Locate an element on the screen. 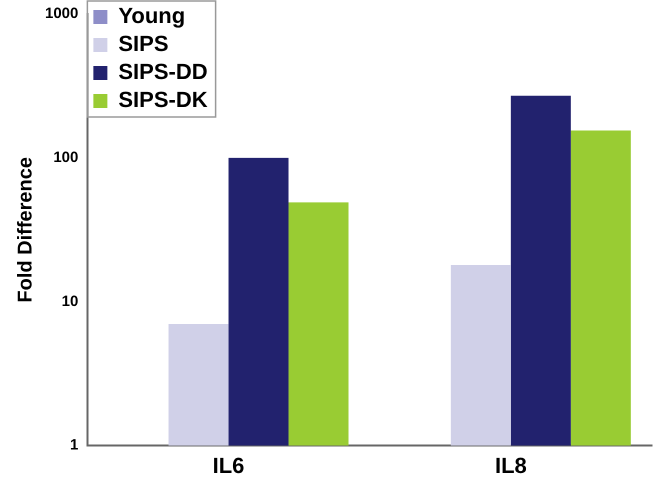  x-tick-label: IL8 is located at coordinates (510, 465).